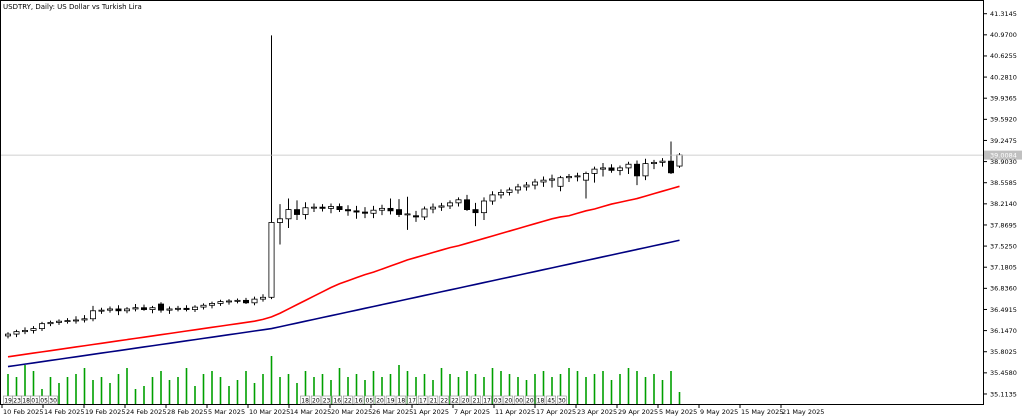  Describe the element at coordinates (26, 401) in the screenshot. I see `volume-tag-2: 18` at that location.